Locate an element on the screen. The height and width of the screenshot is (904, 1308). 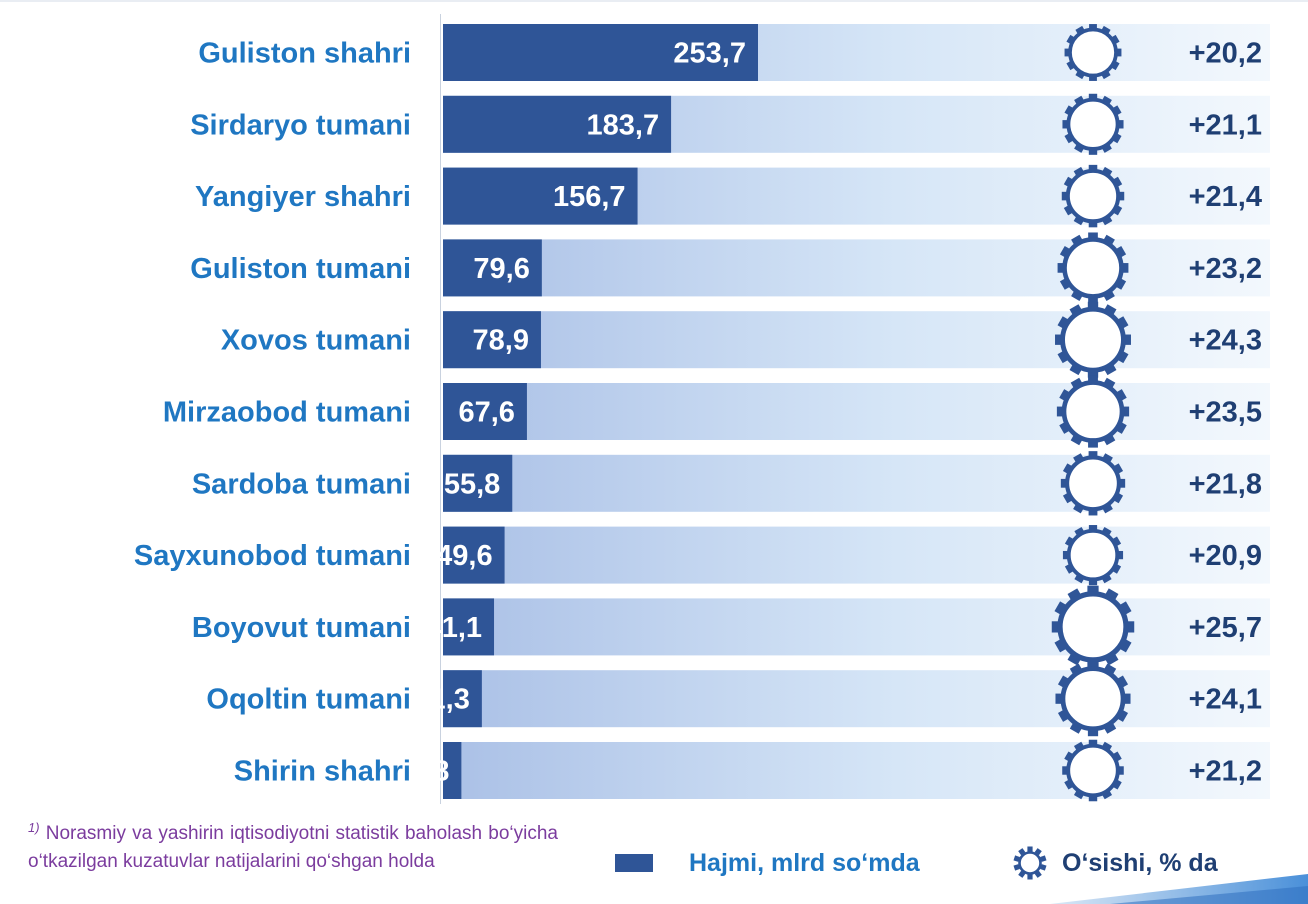
category-label: Yangiyer shahri is located at coordinates (303, 197).